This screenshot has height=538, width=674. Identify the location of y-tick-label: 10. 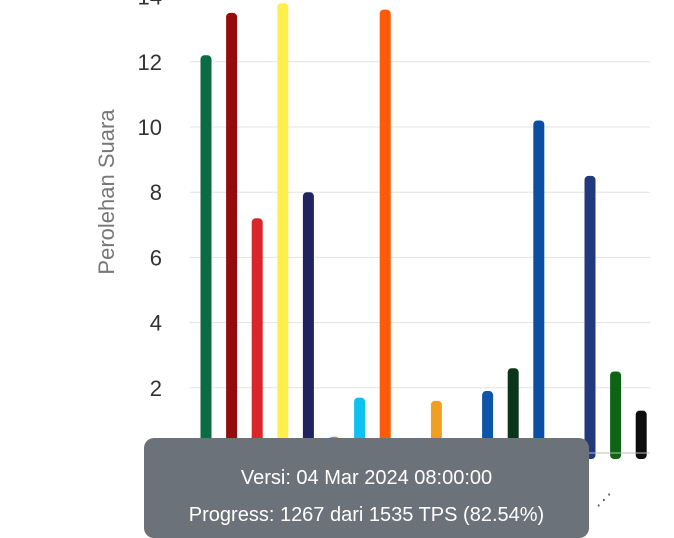
(150, 127).